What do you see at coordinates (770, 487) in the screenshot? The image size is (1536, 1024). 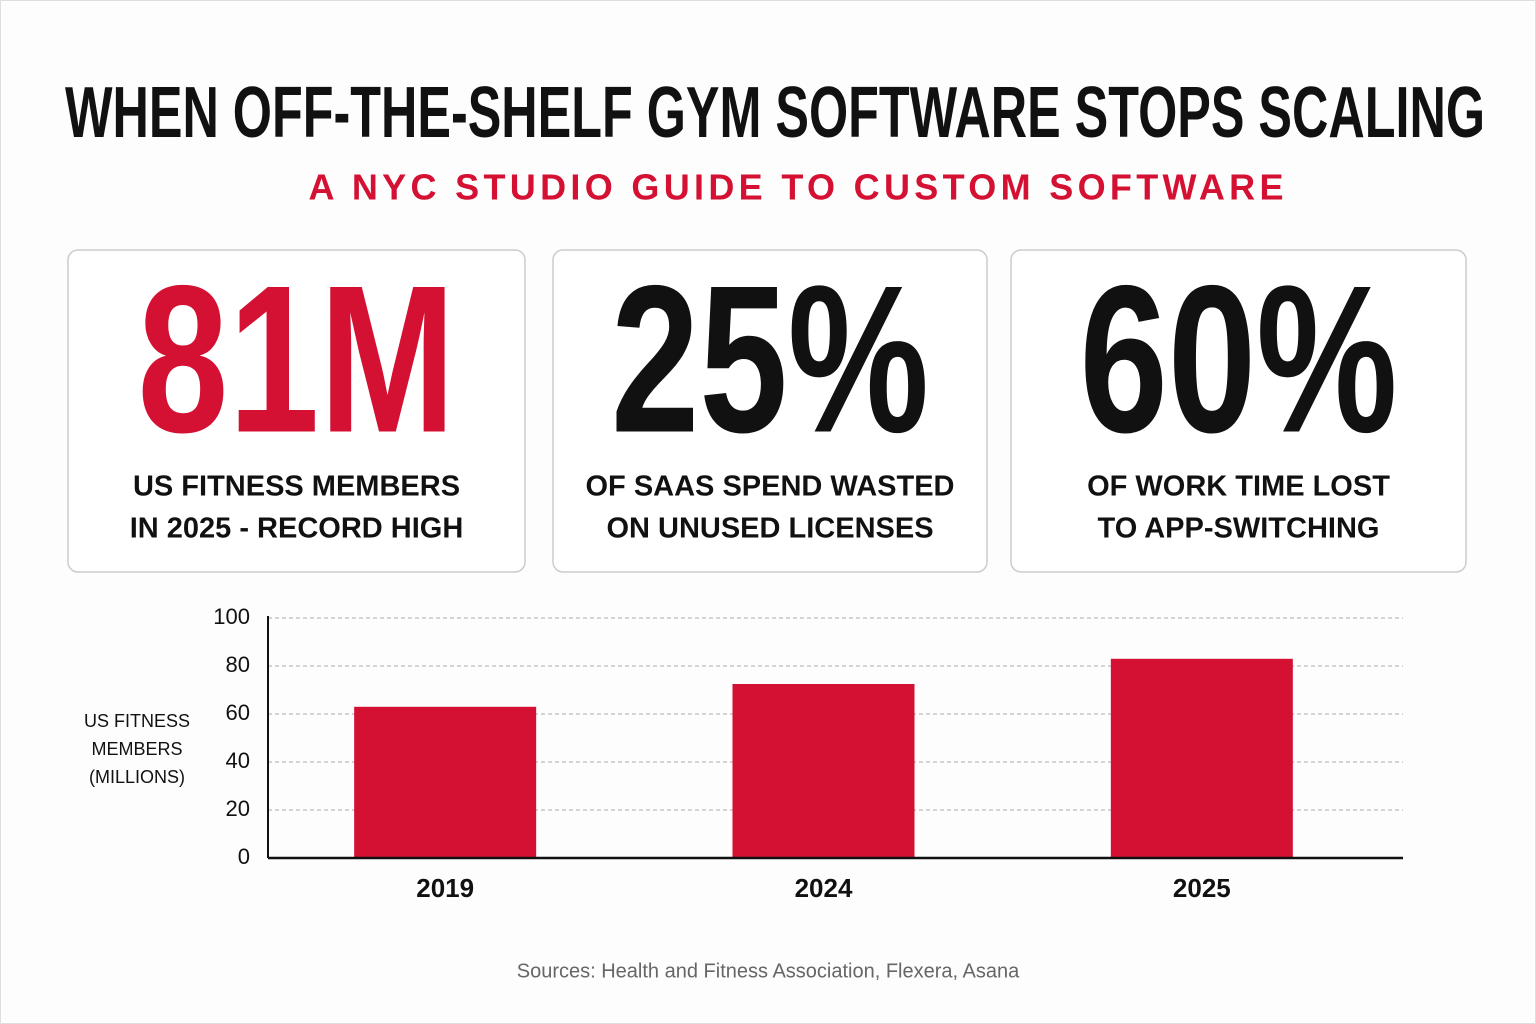 I see `stat-label: OF SAAS SPEND WASTED` at bounding box center [770, 487].